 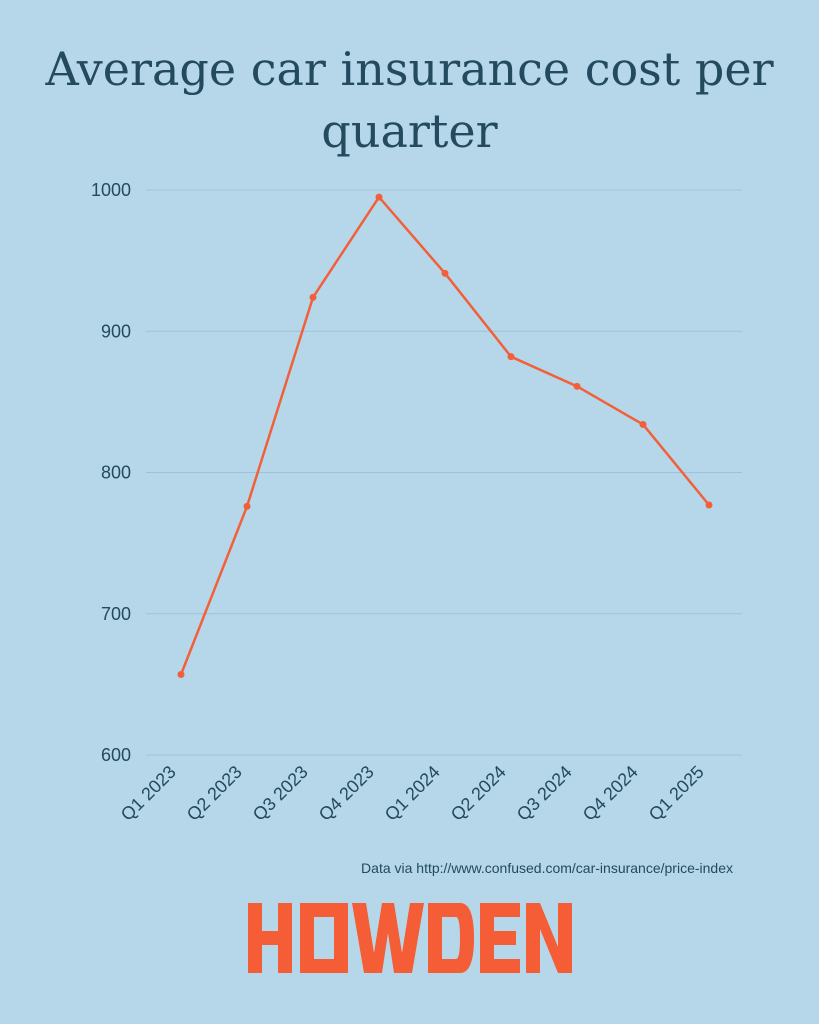 I want to click on x-tick-label: Q1 2023, so click(x=148, y=793).